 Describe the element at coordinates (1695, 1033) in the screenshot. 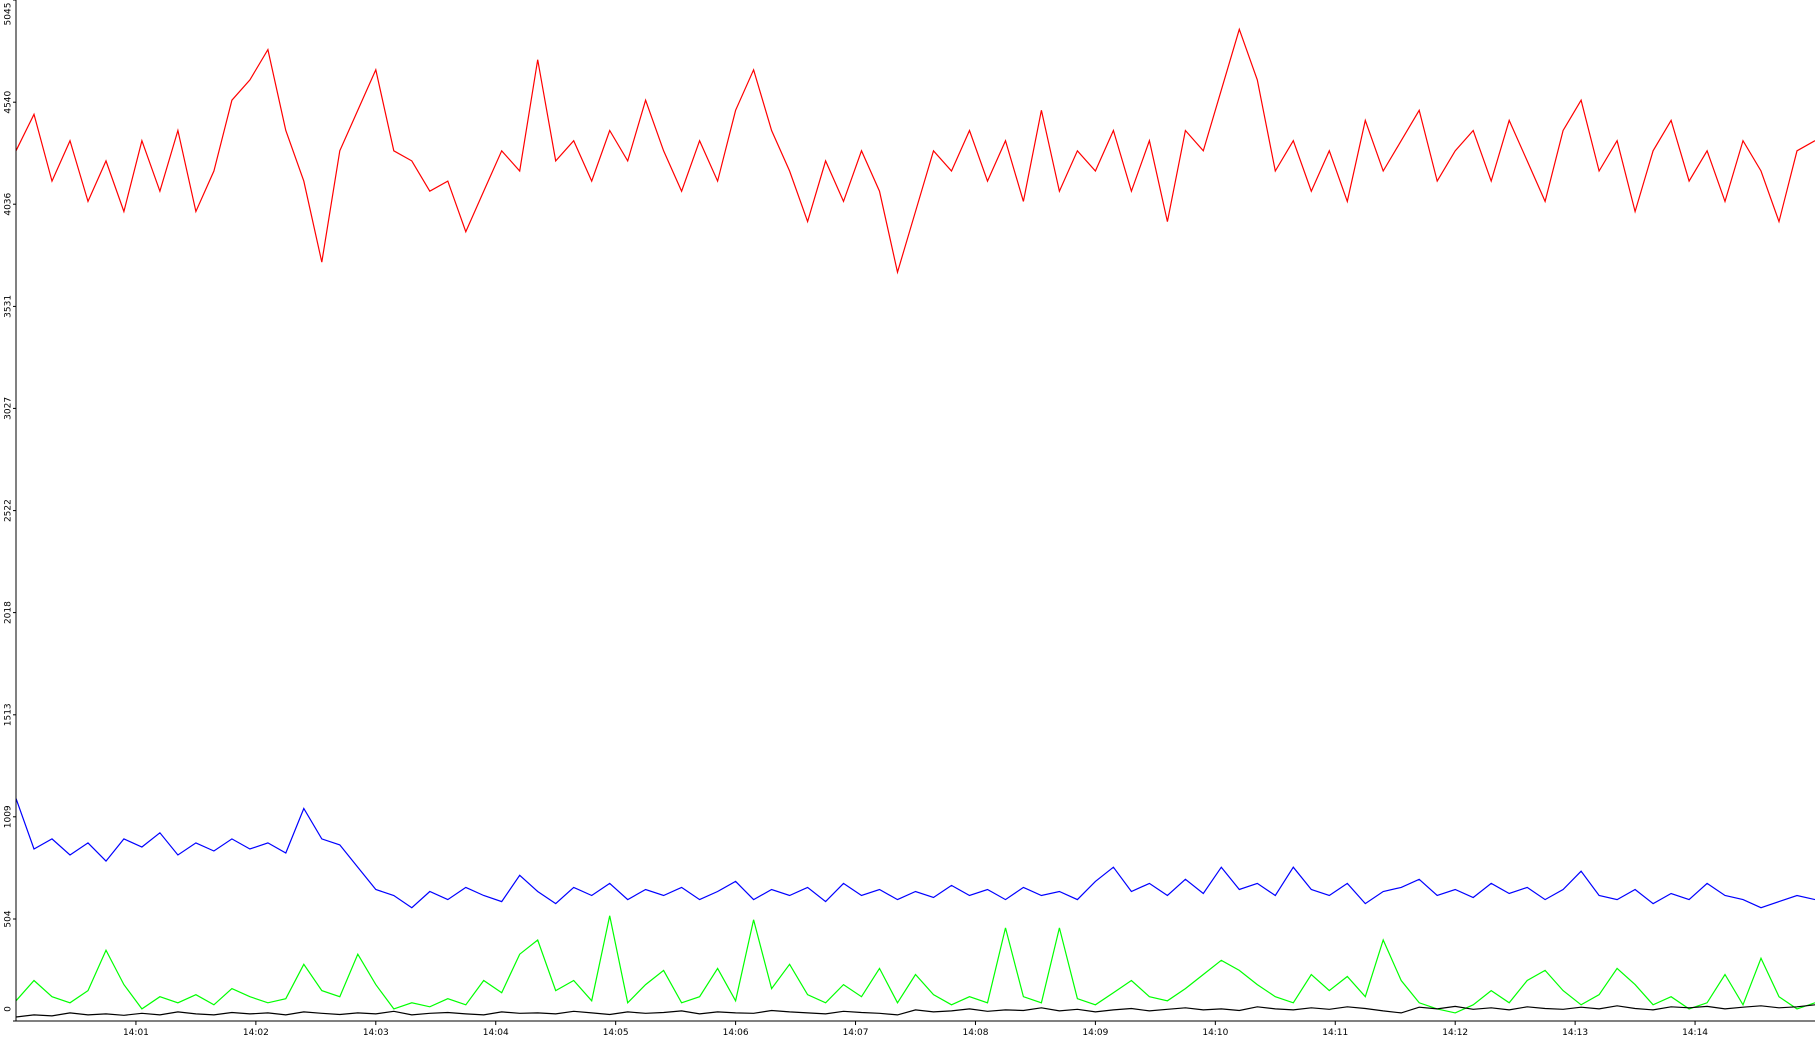

I see `x-tick-label: 14:14` at that location.